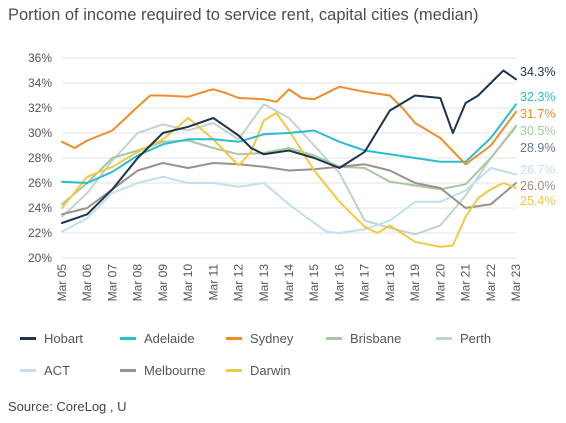 The width and height of the screenshot is (566, 423). What do you see at coordinates (138, 283) in the screenshot?
I see `x-tick-label: Mar 08` at bounding box center [138, 283].